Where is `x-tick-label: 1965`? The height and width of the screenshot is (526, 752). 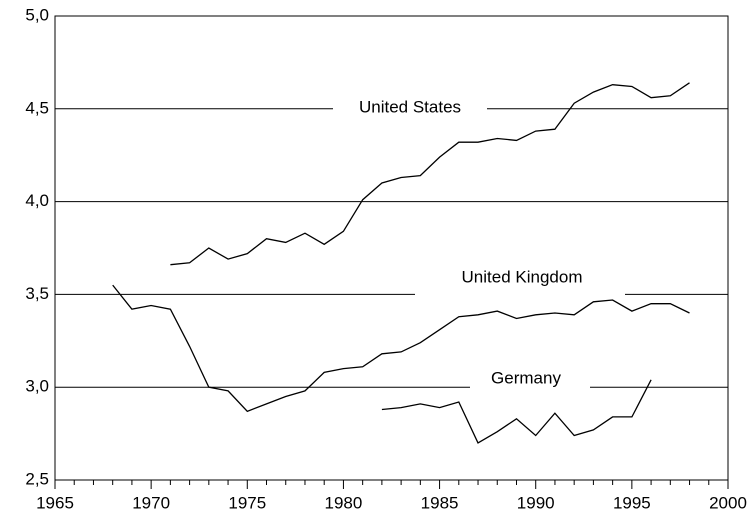 x-tick-label: 1965 is located at coordinates (55, 502).